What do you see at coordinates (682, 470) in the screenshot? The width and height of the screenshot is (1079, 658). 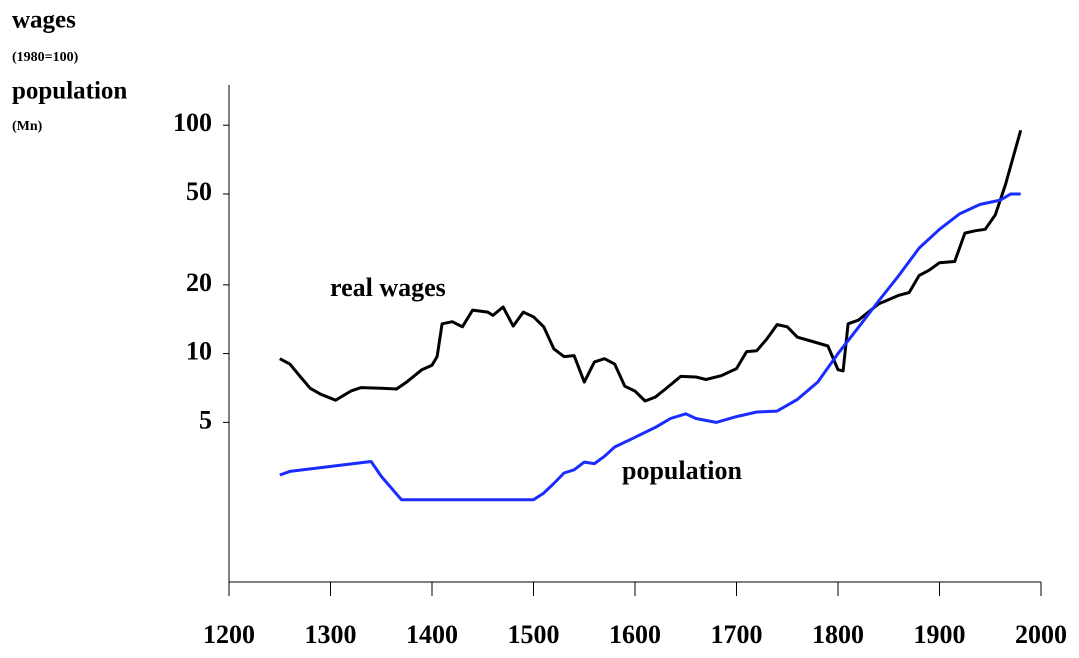 I see `annotation: population` at bounding box center [682, 470].